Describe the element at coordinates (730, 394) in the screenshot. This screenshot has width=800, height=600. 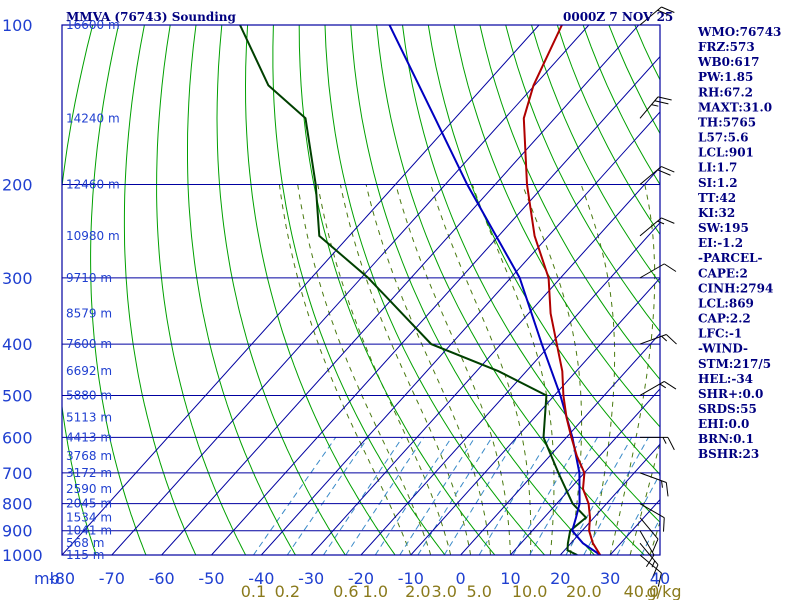
I see `index-entry: SHR+:0.0` at that location.